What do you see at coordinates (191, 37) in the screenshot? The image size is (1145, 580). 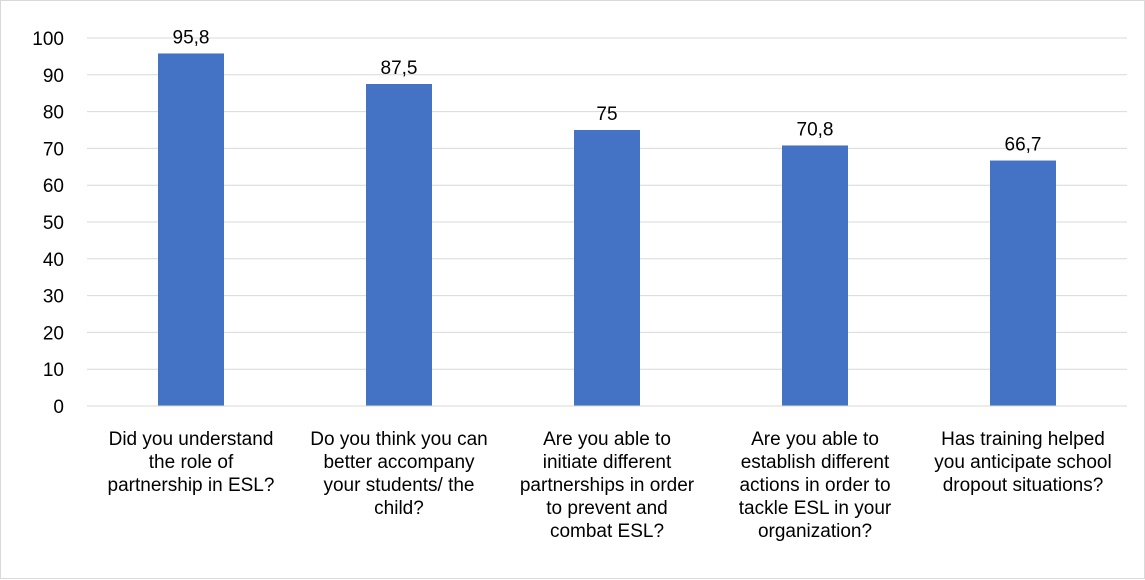 I see `data-label: 95,8` at bounding box center [191, 37].